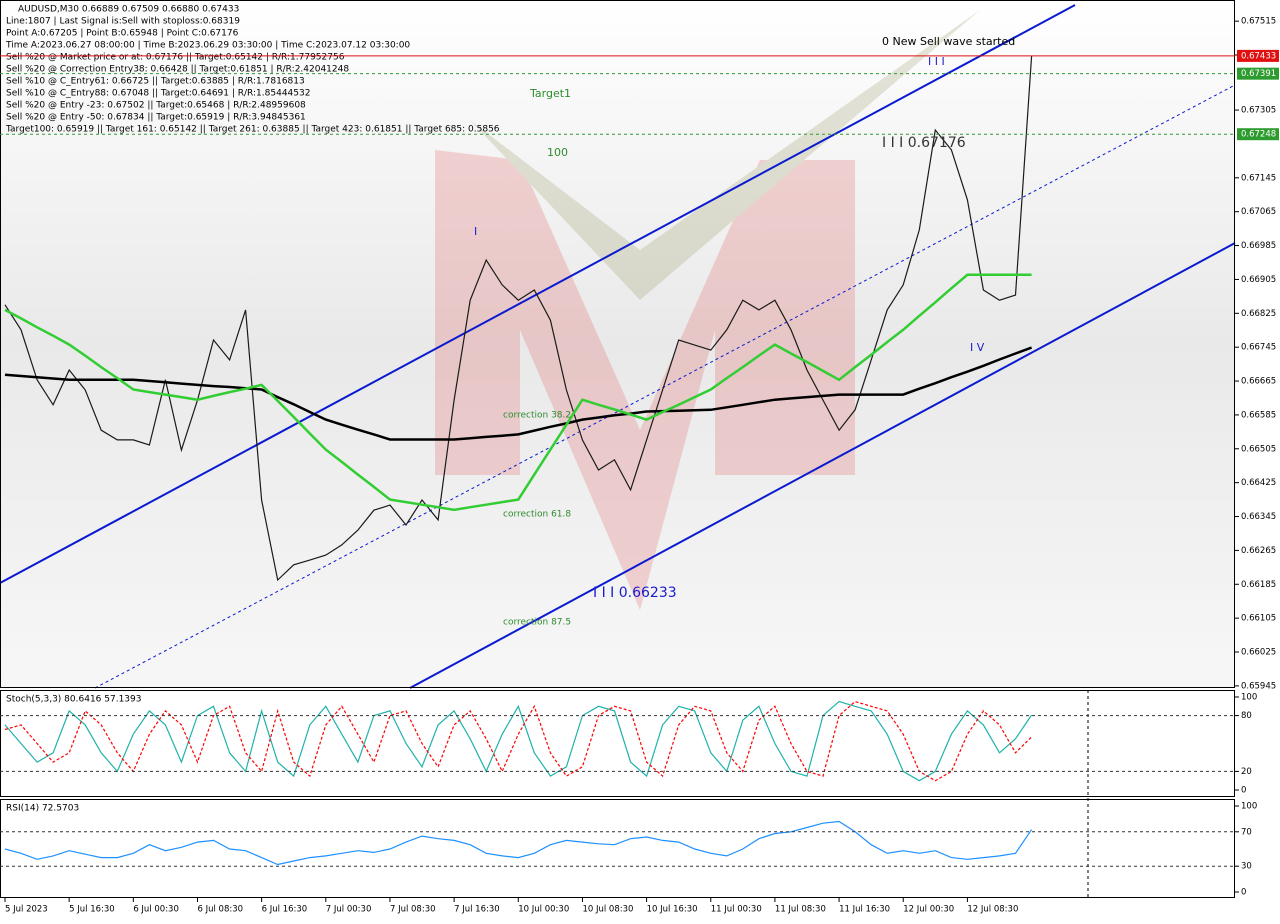  Describe the element at coordinates (220, 910) in the screenshot. I see `x-tick-label: 6 Jul 08:30` at that location.